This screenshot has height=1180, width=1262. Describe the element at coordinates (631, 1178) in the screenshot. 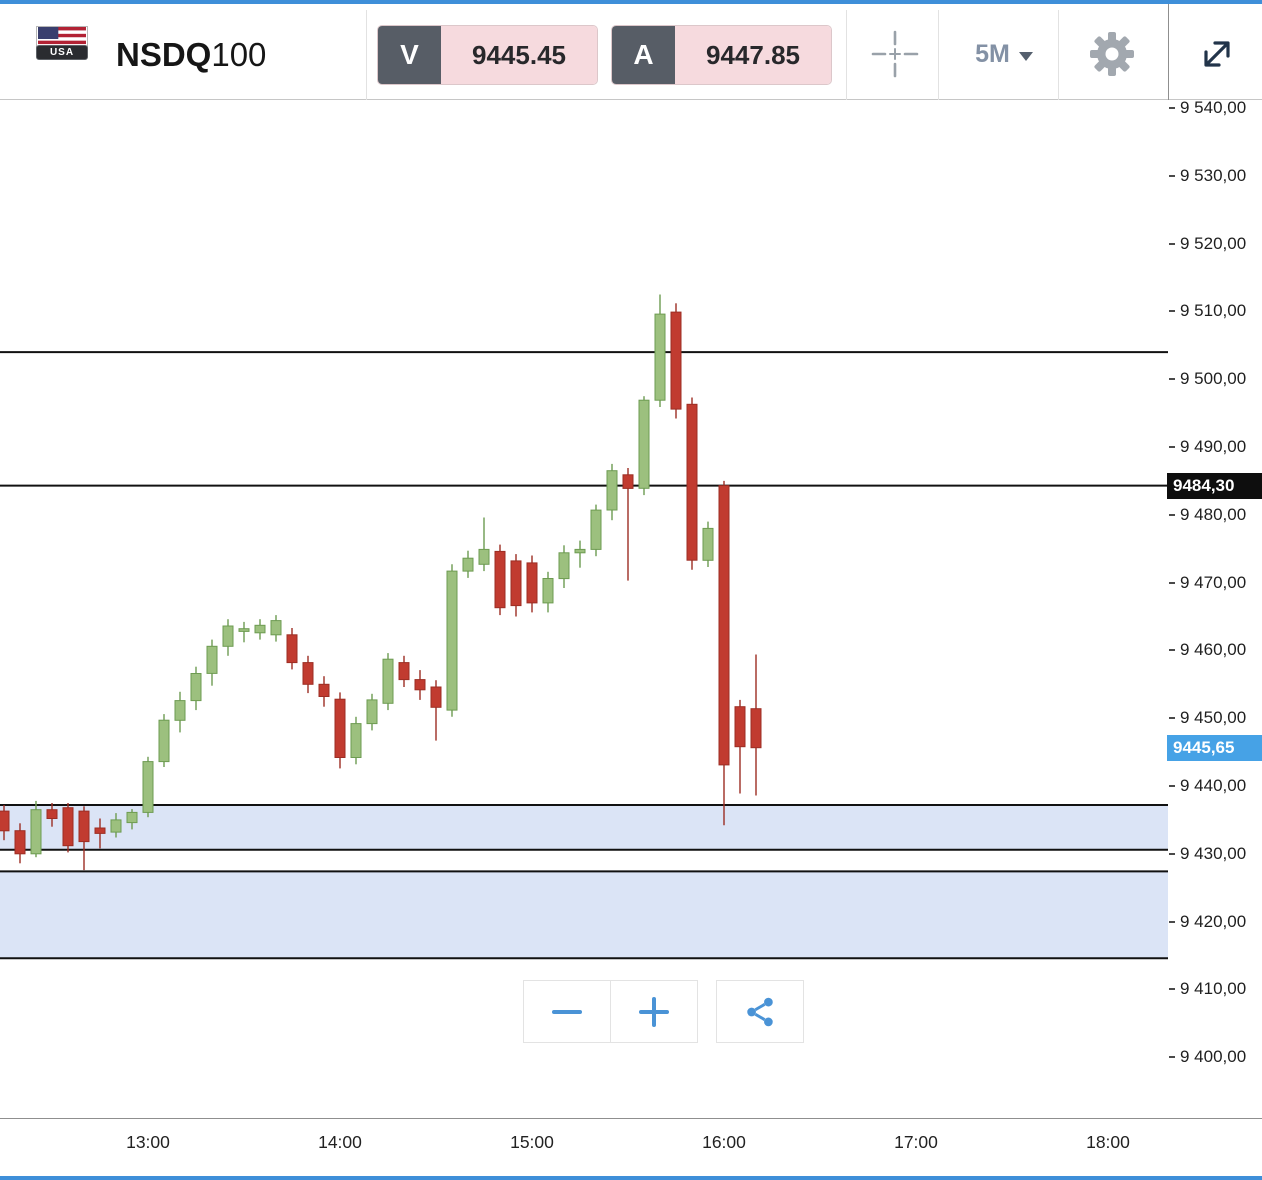

I see `window-bottom-border` at that location.